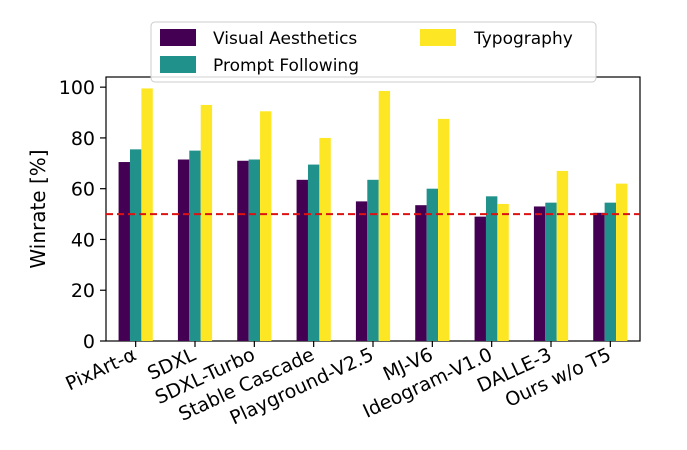 Image resolution: width=687 pixels, height=450 pixels. Describe the element at coordinates (254, 250) in the screenshot. I see `bar-prompt-following-sdxl-turbo` at that location.